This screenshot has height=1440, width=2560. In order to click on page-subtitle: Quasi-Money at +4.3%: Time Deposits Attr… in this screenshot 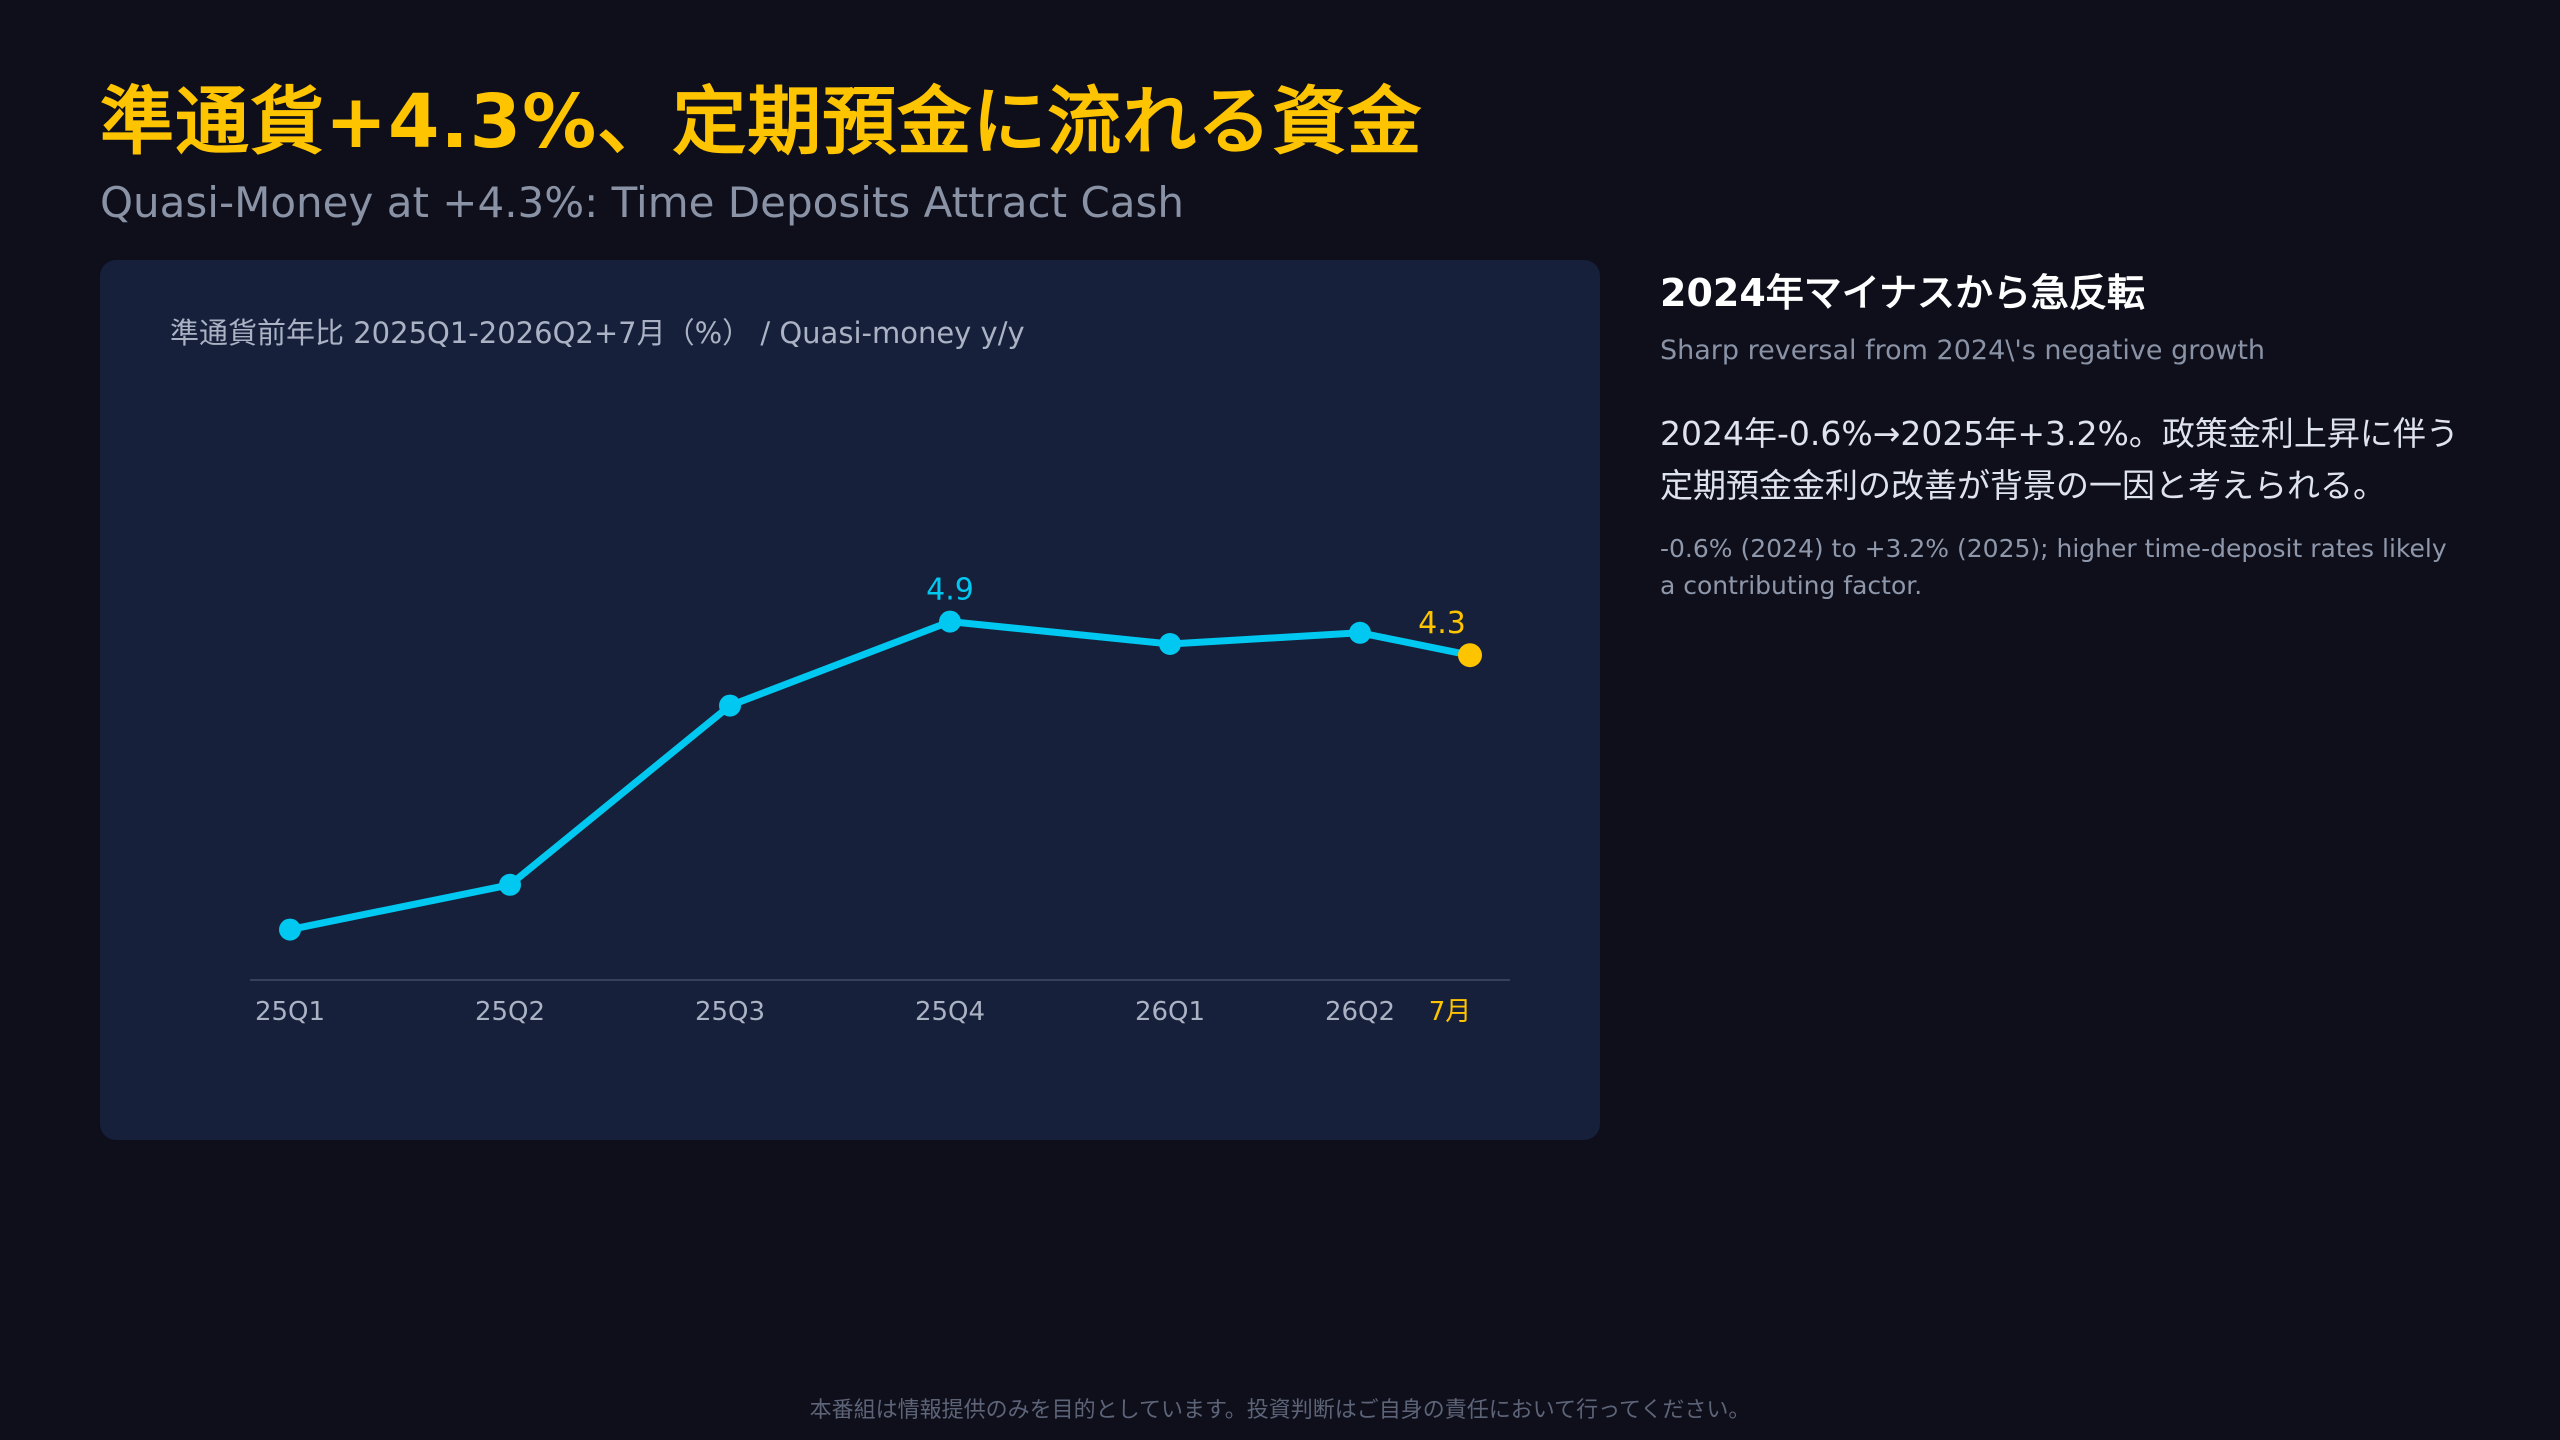, I will do `click(642, 202)`.